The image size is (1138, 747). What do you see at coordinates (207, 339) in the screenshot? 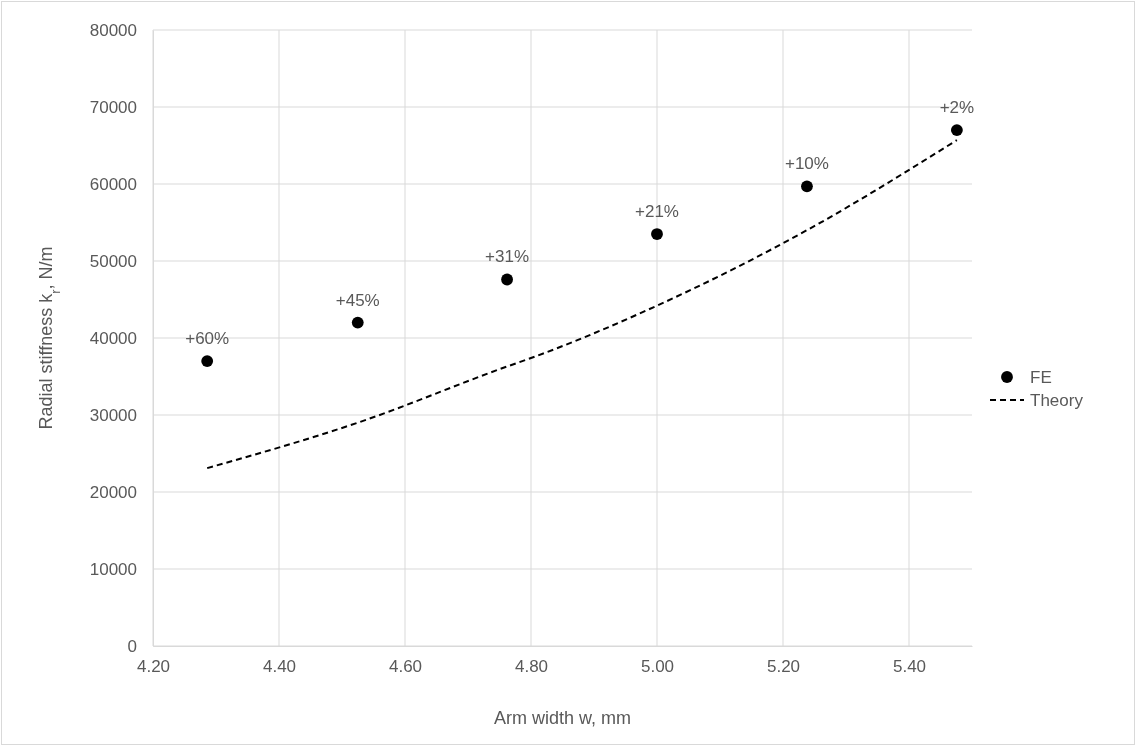
I see `annotation: +60%` at bounding box center [207, 339].